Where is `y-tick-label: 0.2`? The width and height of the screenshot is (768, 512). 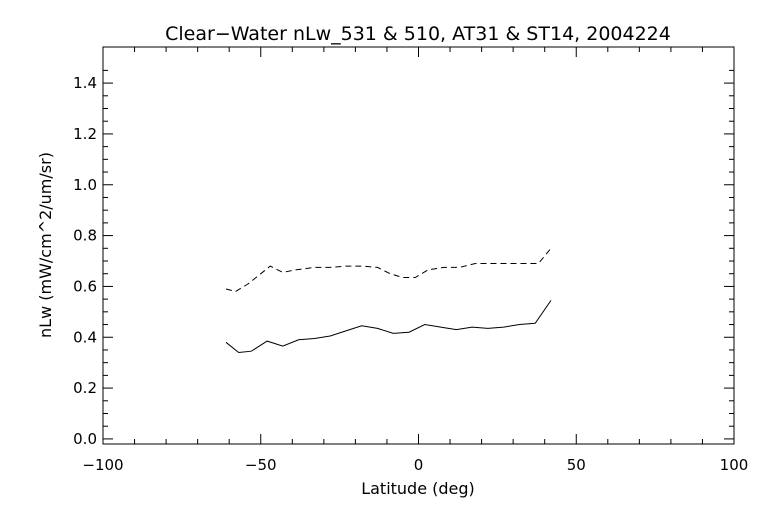 y-tick-label: 0.2 is located at coordinates (85, 388).